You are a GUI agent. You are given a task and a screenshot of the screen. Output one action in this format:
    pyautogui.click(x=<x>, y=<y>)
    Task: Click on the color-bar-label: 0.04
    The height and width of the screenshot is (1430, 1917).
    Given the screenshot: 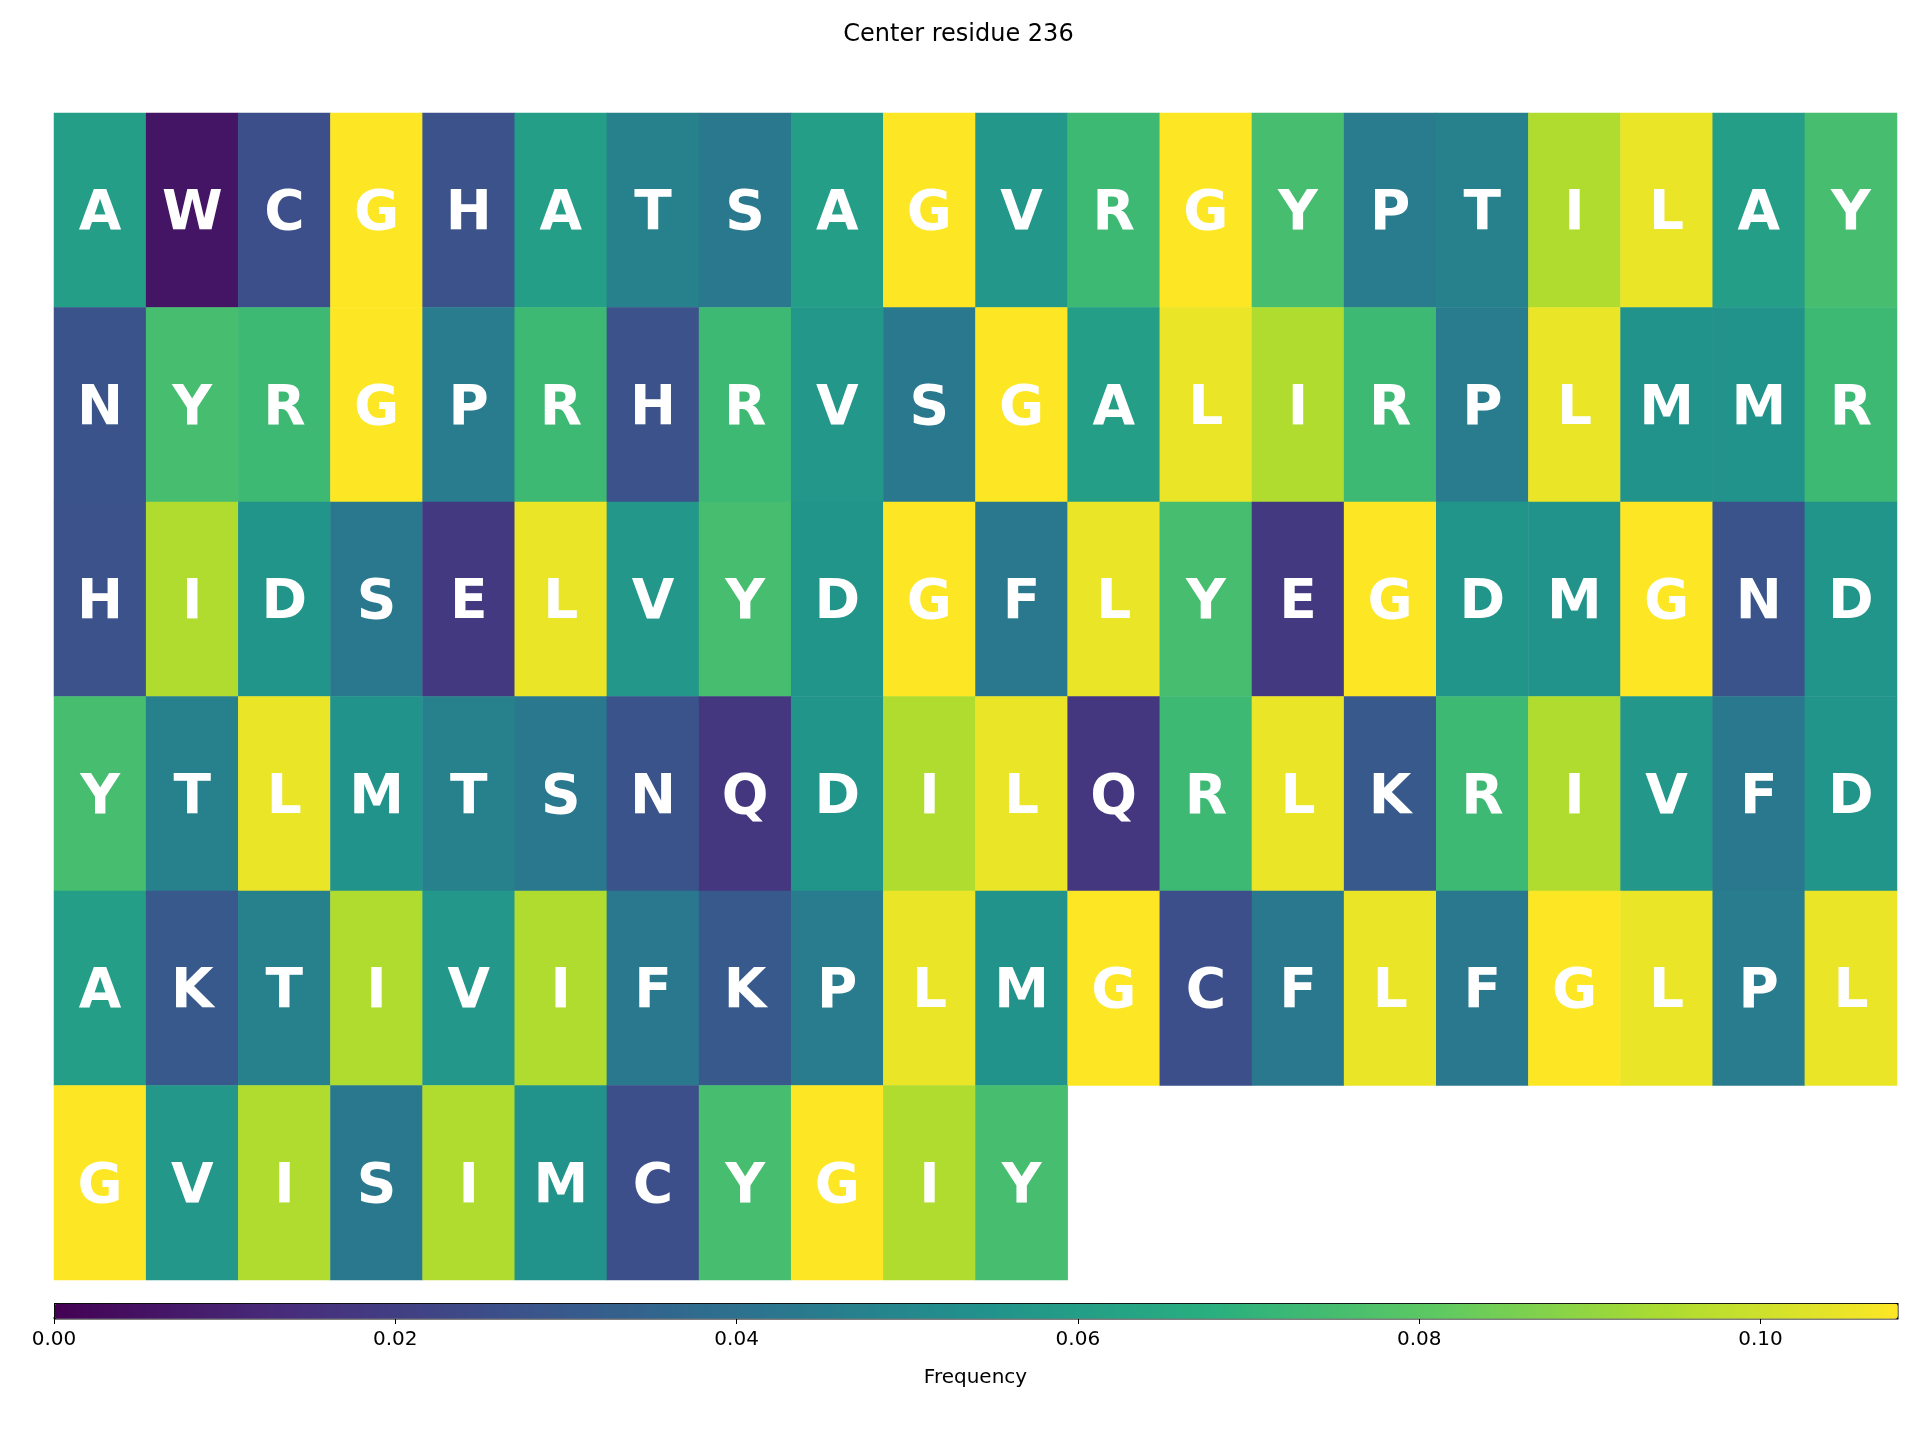 What is the action you would take?
    pyautogui.click(x=736, y=1338)
    